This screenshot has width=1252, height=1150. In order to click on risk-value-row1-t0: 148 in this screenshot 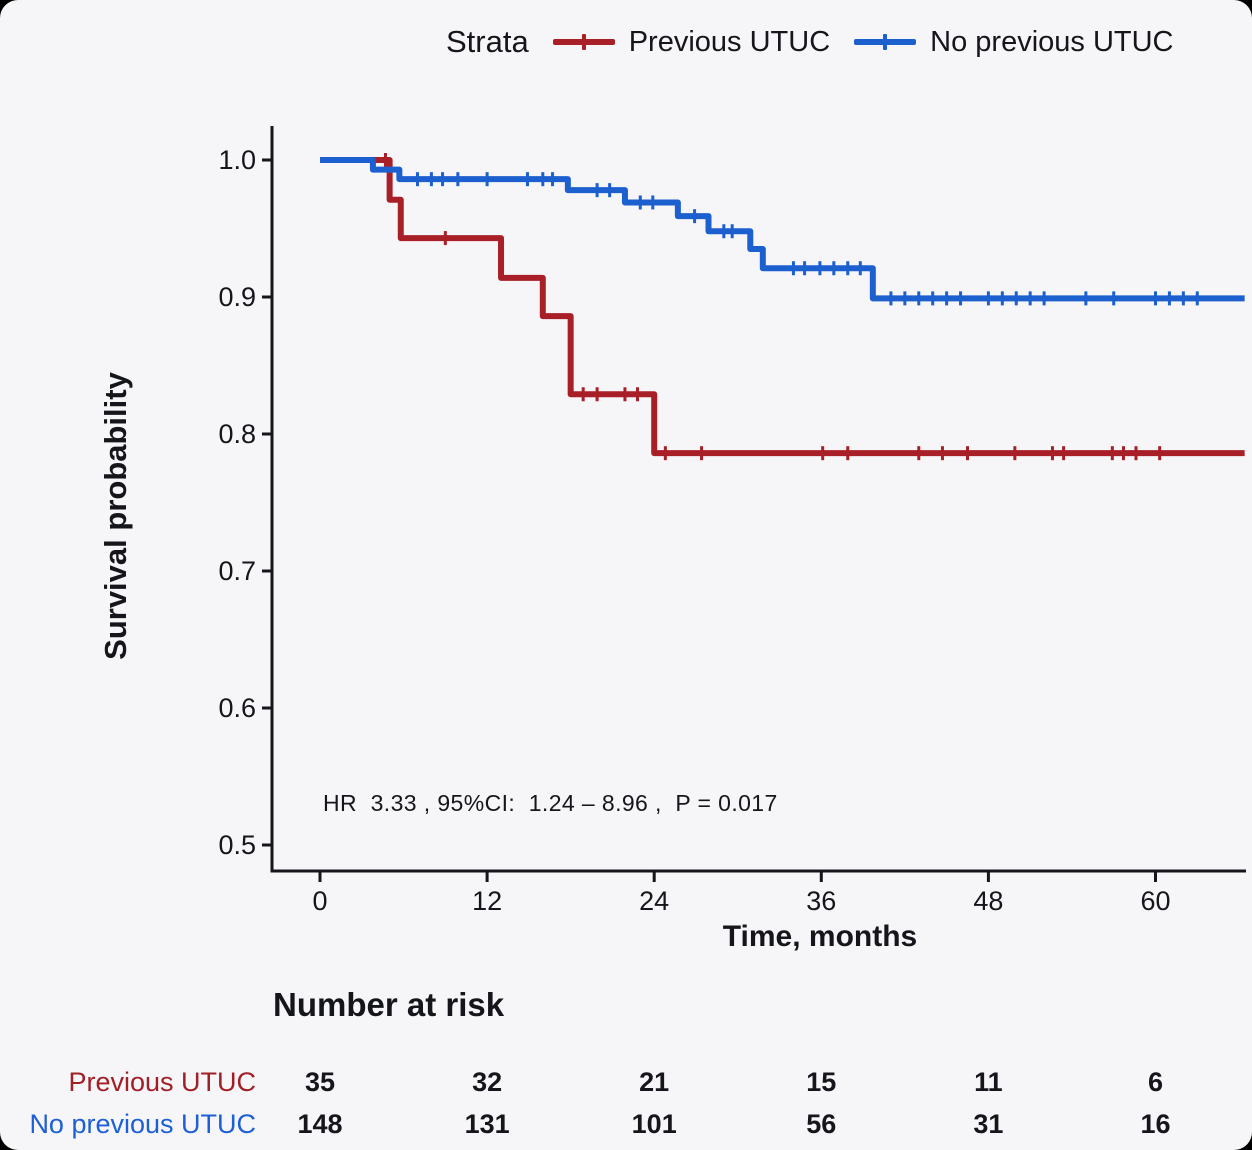, I will do `click(320, 1124)`.